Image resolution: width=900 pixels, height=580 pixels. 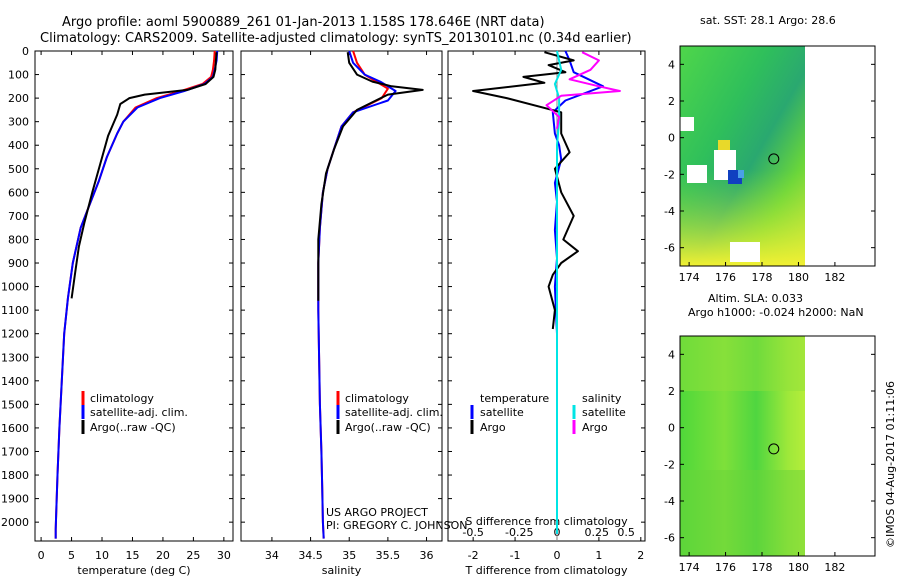 What do you see at coordinates (15, 475) in the screenshot?
I see `y-tick-label: 1800` at bounding box center [15, 475].